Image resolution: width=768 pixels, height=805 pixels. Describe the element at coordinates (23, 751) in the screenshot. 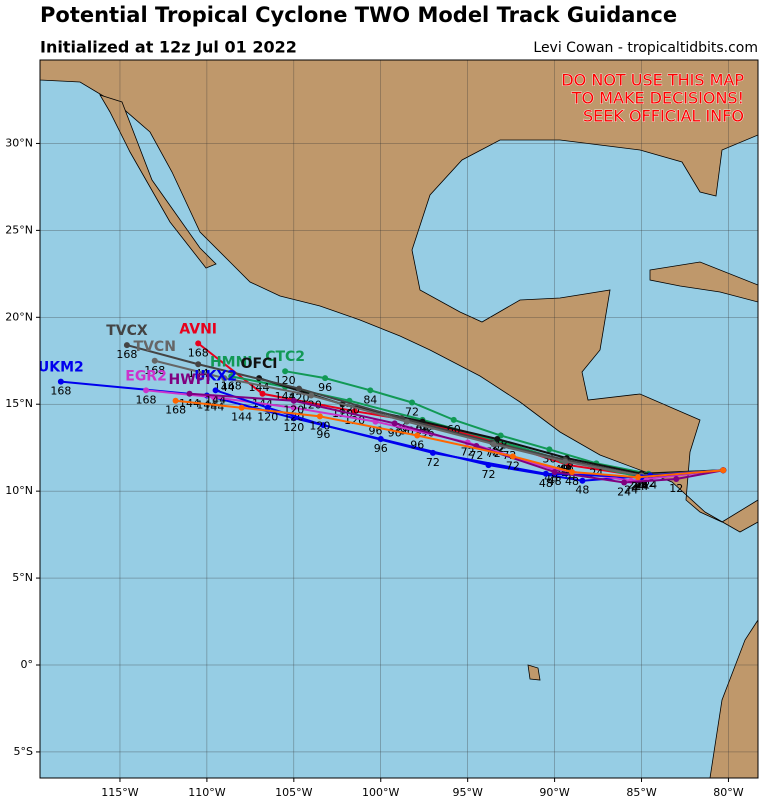

I see `y-tick-label: 5°S` at that location.